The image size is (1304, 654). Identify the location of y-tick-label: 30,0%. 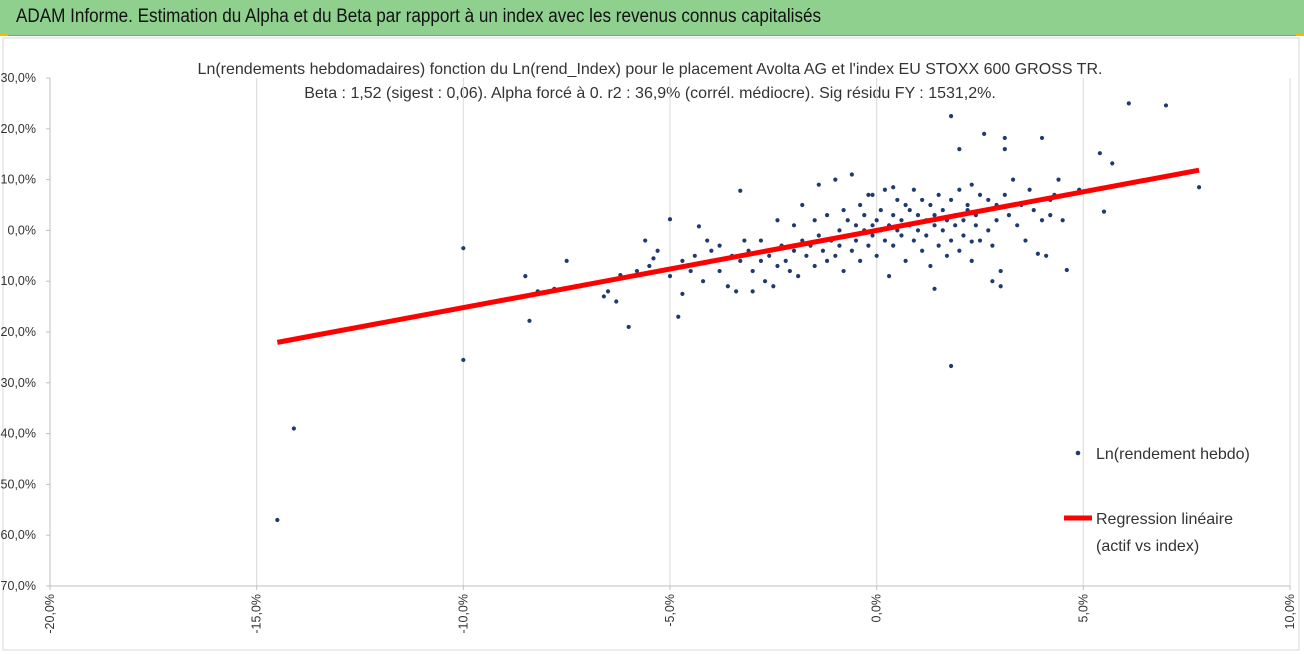
(18, 78).